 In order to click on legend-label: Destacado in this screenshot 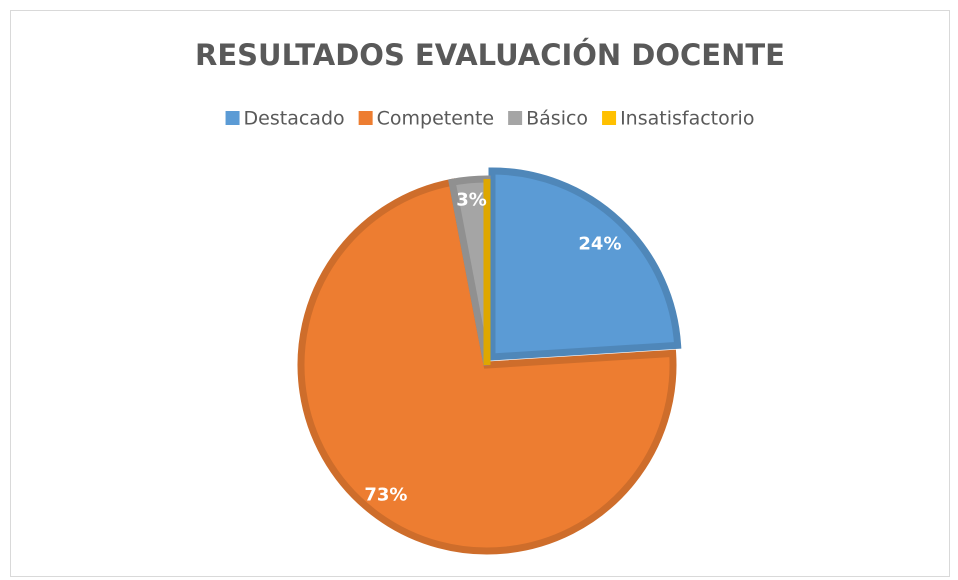, I will do `click(294, 119)`.